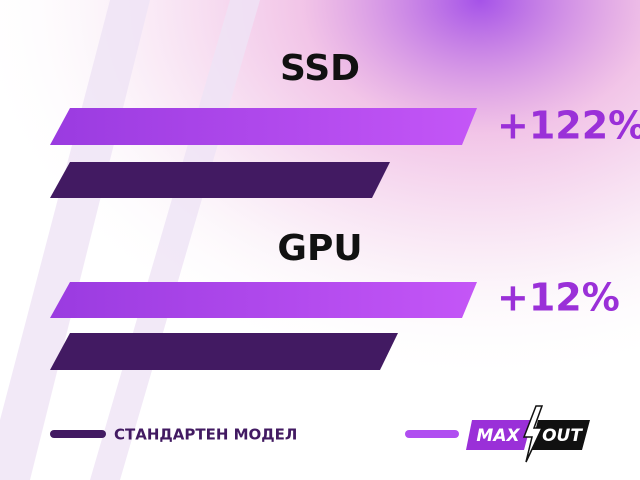 The width and height of the screenshot is (640, 480). Describe the element at coordinates (533, 434) in the screenshot. I see `logo-bolt` at that location.